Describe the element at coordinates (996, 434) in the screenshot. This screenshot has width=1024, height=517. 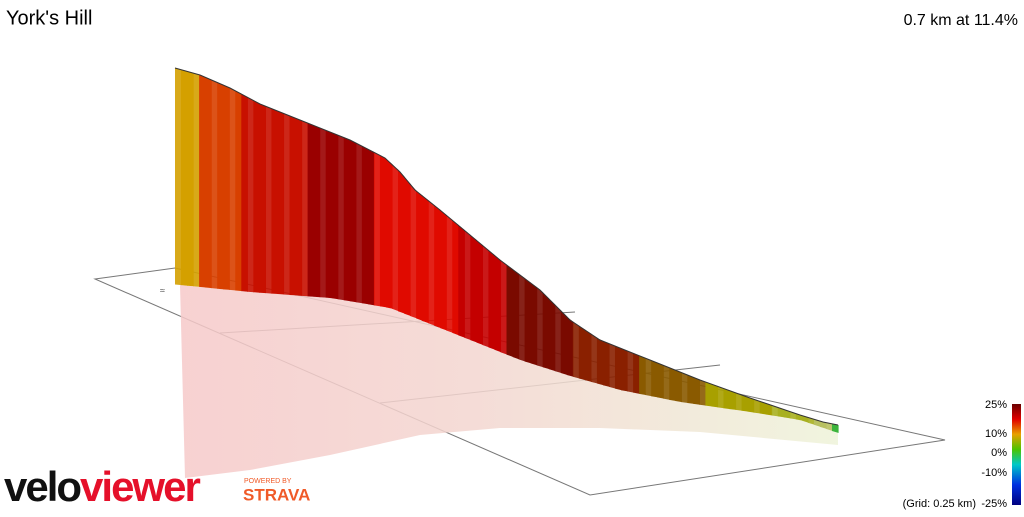
I see `legend-label: 10%` at that location.